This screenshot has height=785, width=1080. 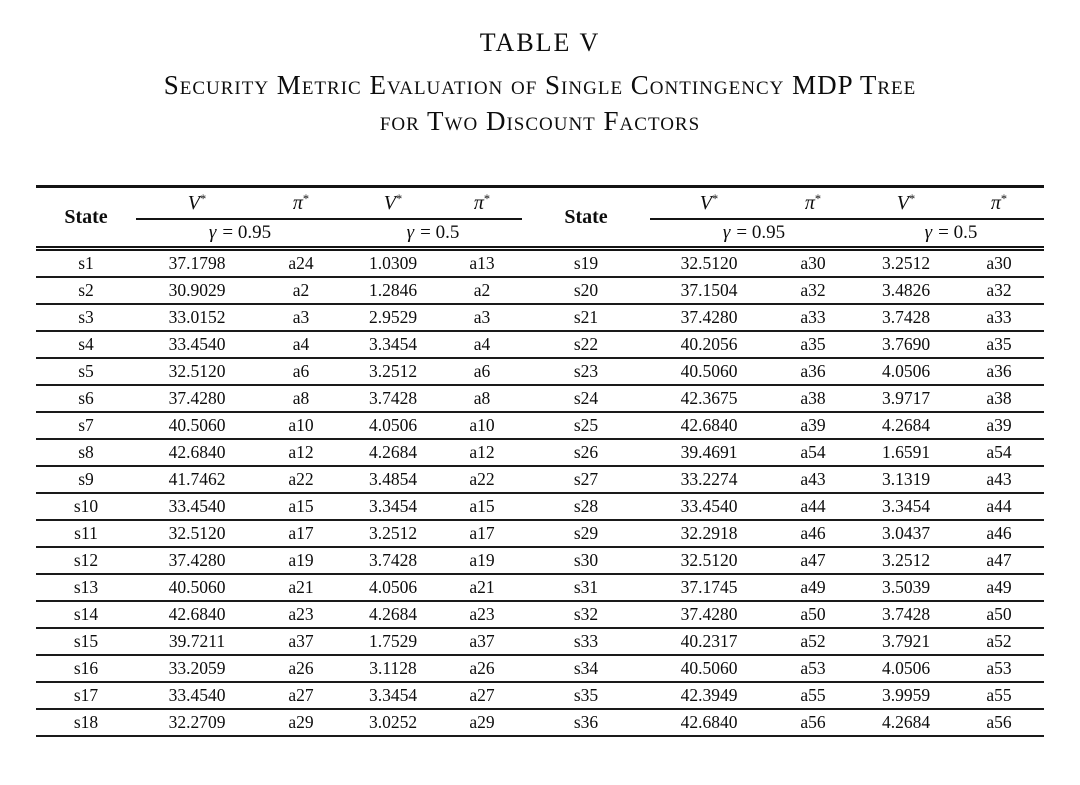 What do you see at coordinates (86, 642) in the screenshot?
I see `cell-state: s15` at bounding box center [86, 642].